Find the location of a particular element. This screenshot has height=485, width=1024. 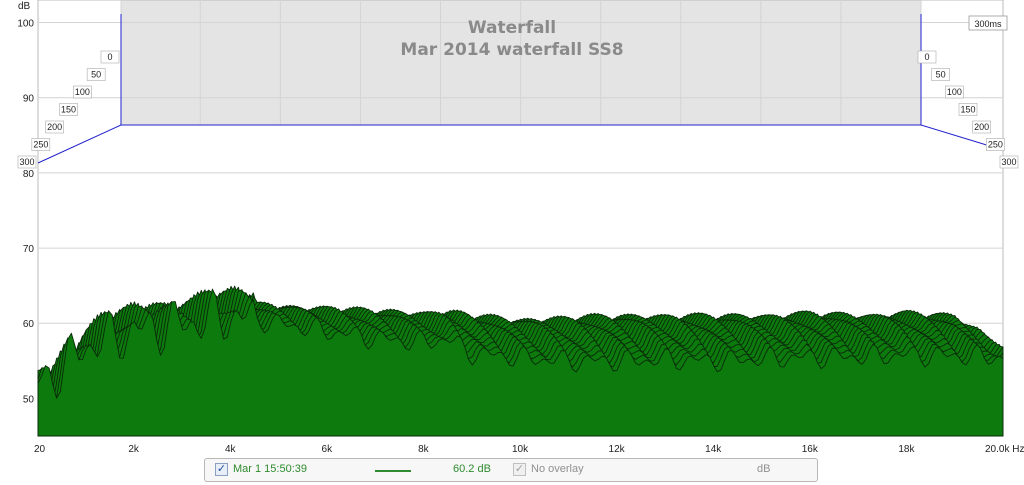

time-tick-right-0: 0 is located at coordinates (926, 57).